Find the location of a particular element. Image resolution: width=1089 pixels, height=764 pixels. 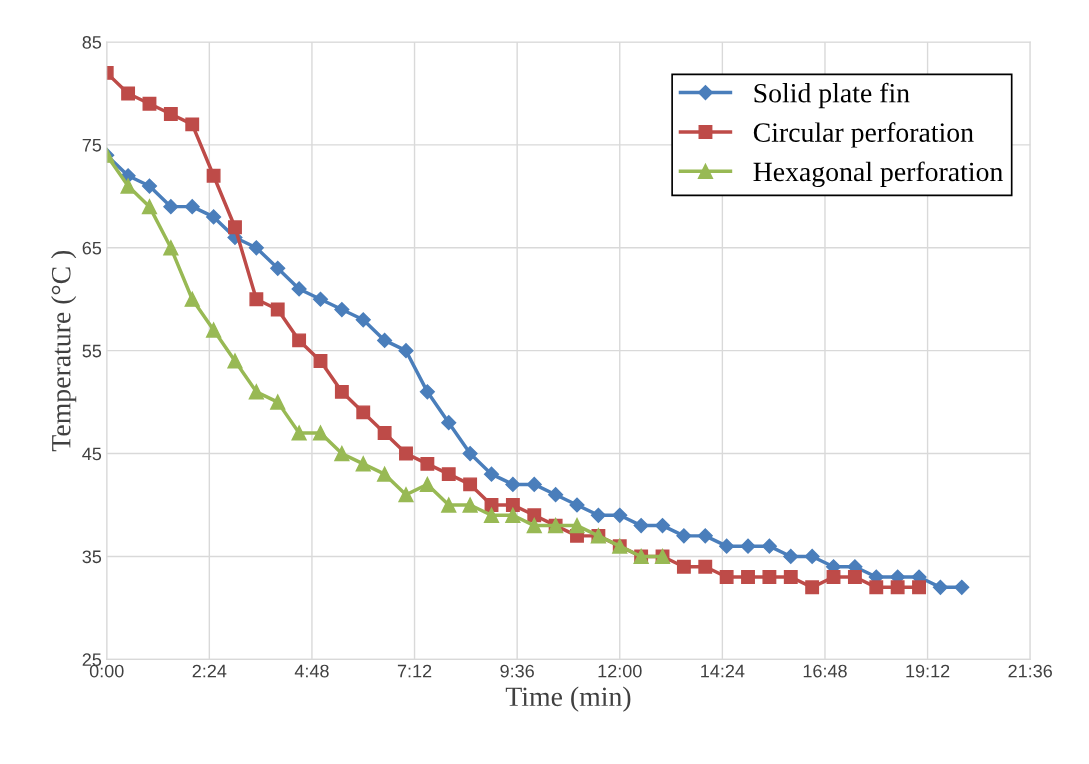

x-axis-title: Time (min) is located at coordinates (568, 699).